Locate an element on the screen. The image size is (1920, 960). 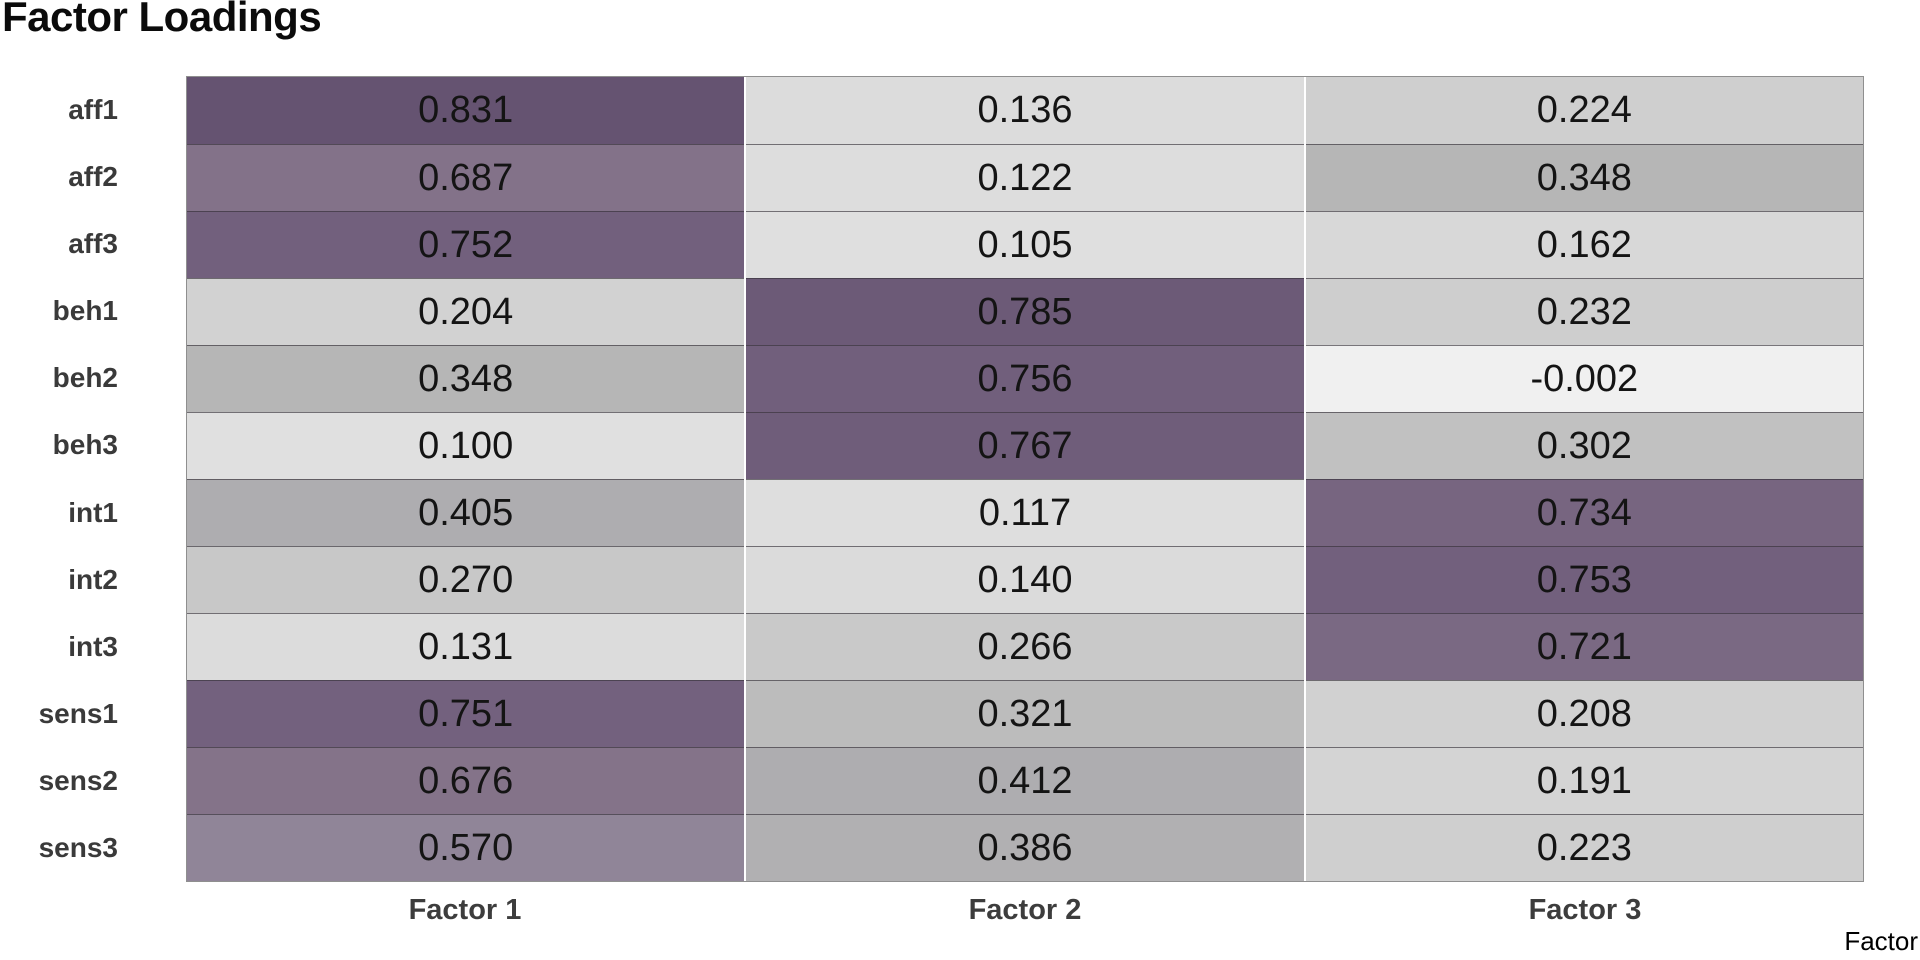
heatmap-cell: 0.162 is located at coordinates (1584, 244).